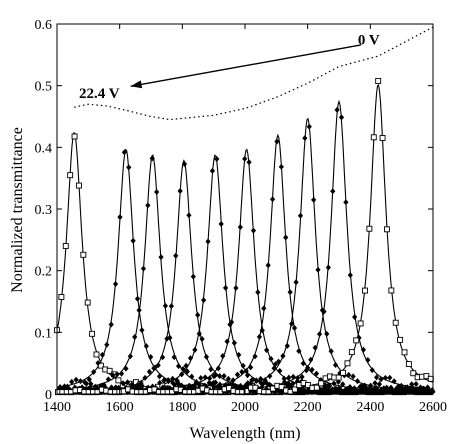 The image size is (474, 444). Describe the element at coordinates (44, 210) in the screenshot. I see `y-tick-label-0.3: 0.3` at that location.